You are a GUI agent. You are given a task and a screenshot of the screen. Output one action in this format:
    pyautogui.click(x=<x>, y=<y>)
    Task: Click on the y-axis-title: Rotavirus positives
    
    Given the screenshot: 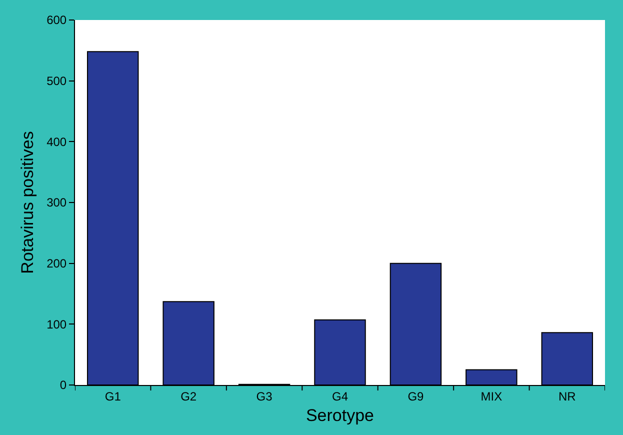 What is the action you would take?
    pyautogui.click(x=28, y=202)
    